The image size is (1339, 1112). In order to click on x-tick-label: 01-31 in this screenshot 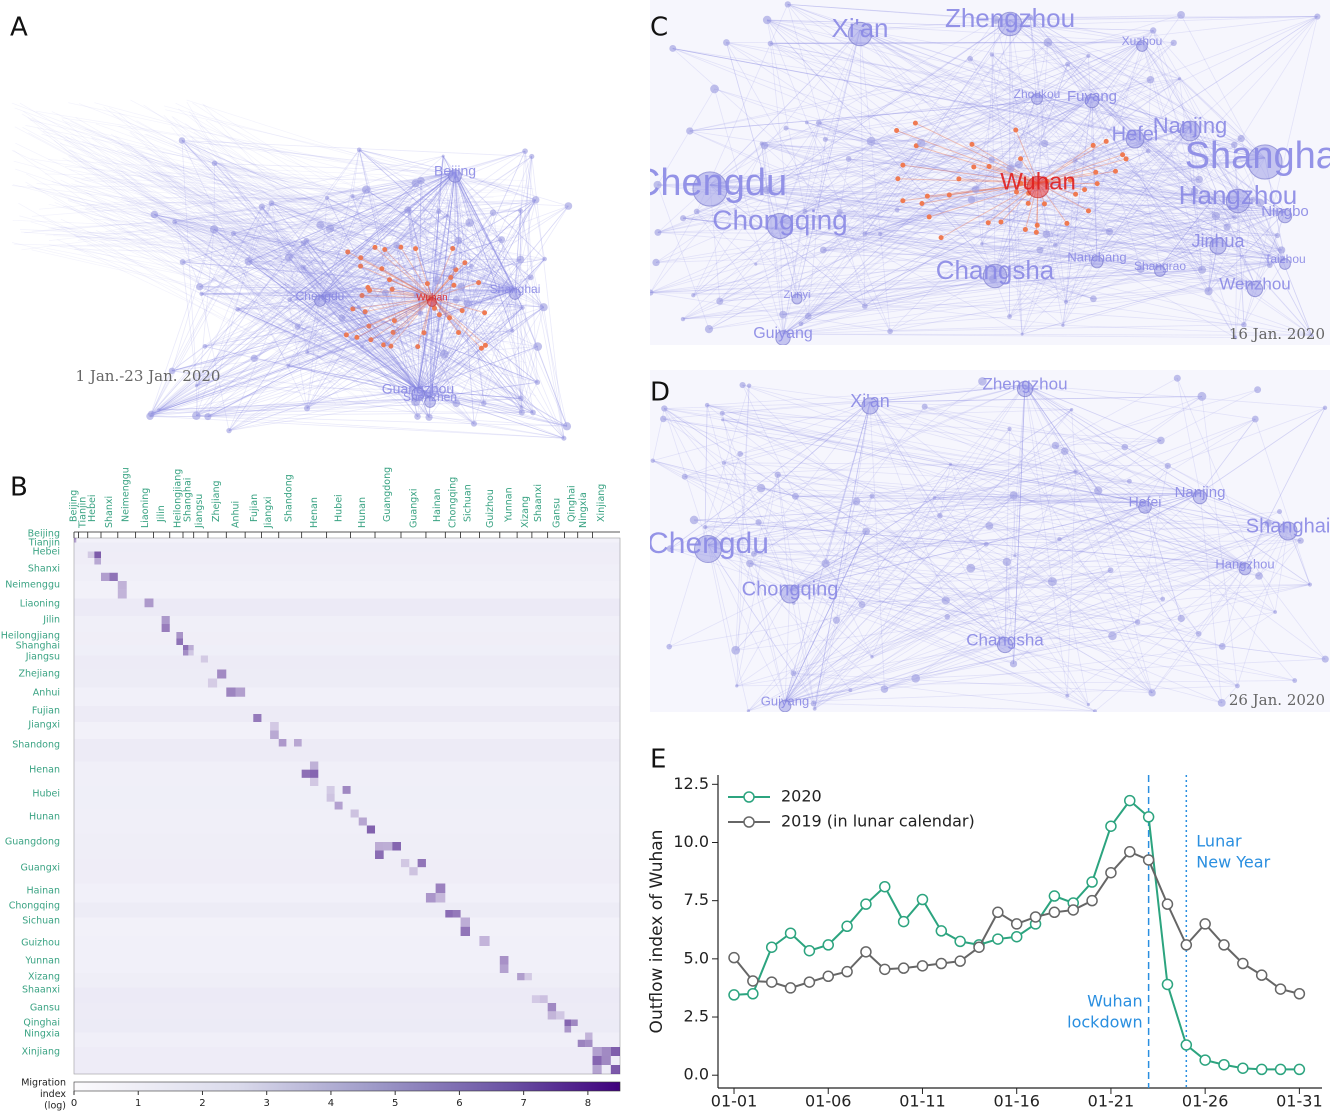, I will do `click(1299, 1101)`.